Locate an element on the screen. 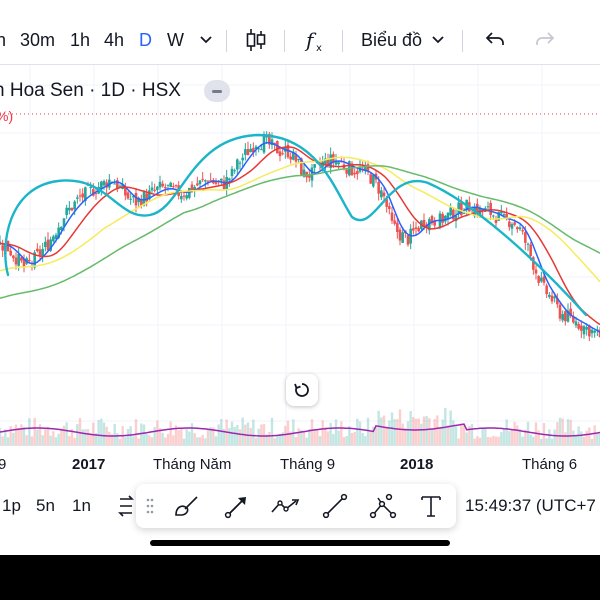 The height and width of the screenshot is (600, 600). timeframe-dropdown is located at coordinates (206, 41).